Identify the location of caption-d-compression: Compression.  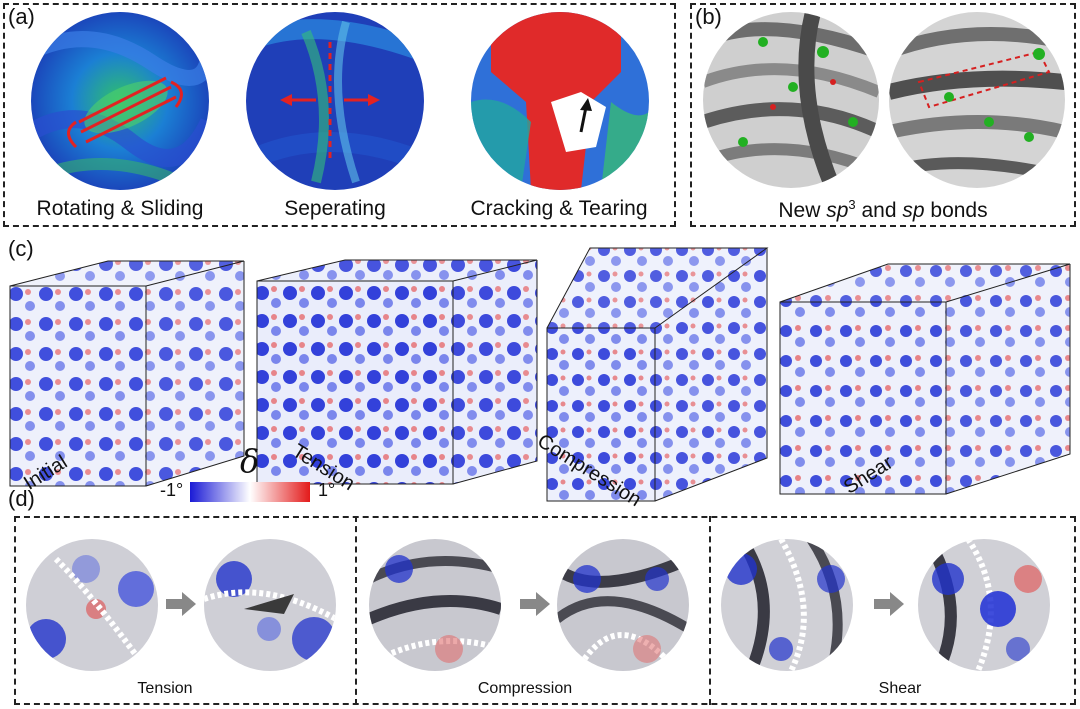
(525, 688).